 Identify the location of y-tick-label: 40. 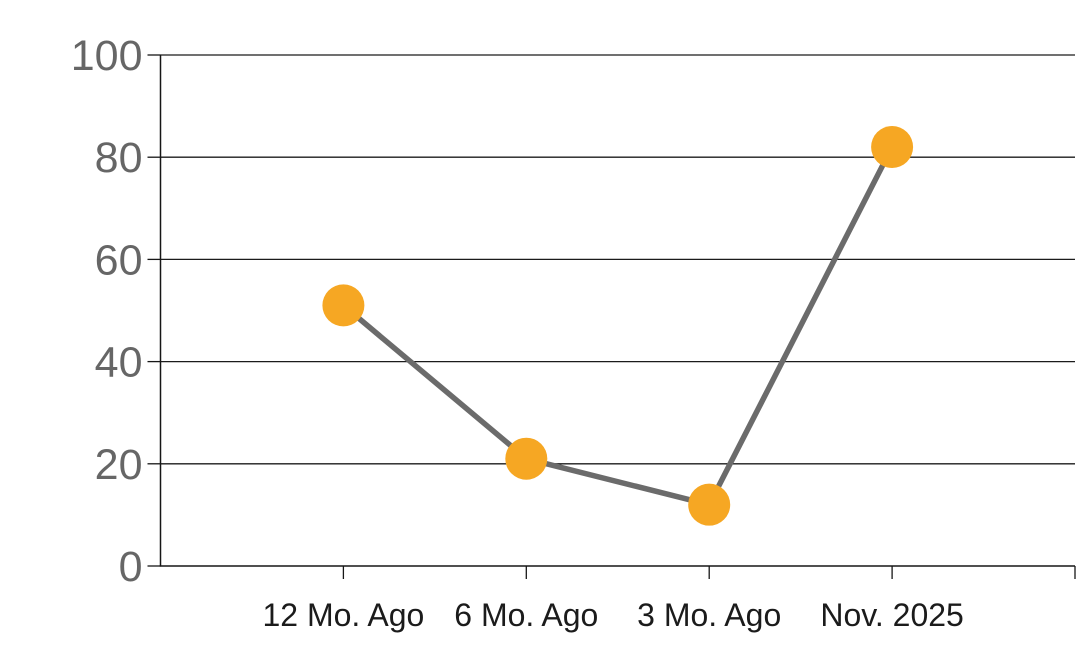
(119, 363).